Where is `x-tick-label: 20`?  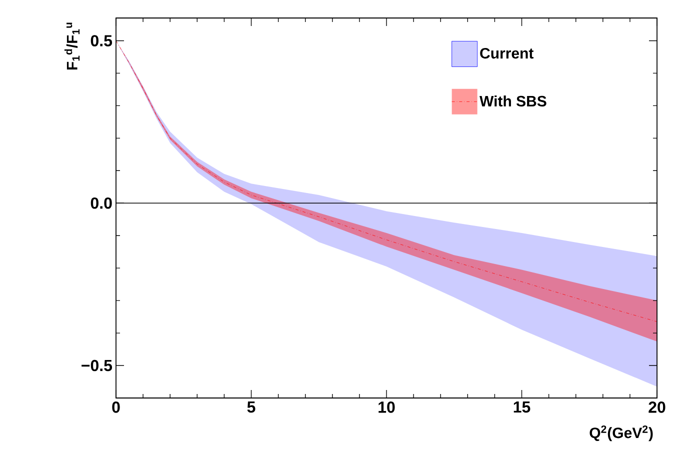 x-tick-label: 20 is located at coordinates (657, 407).